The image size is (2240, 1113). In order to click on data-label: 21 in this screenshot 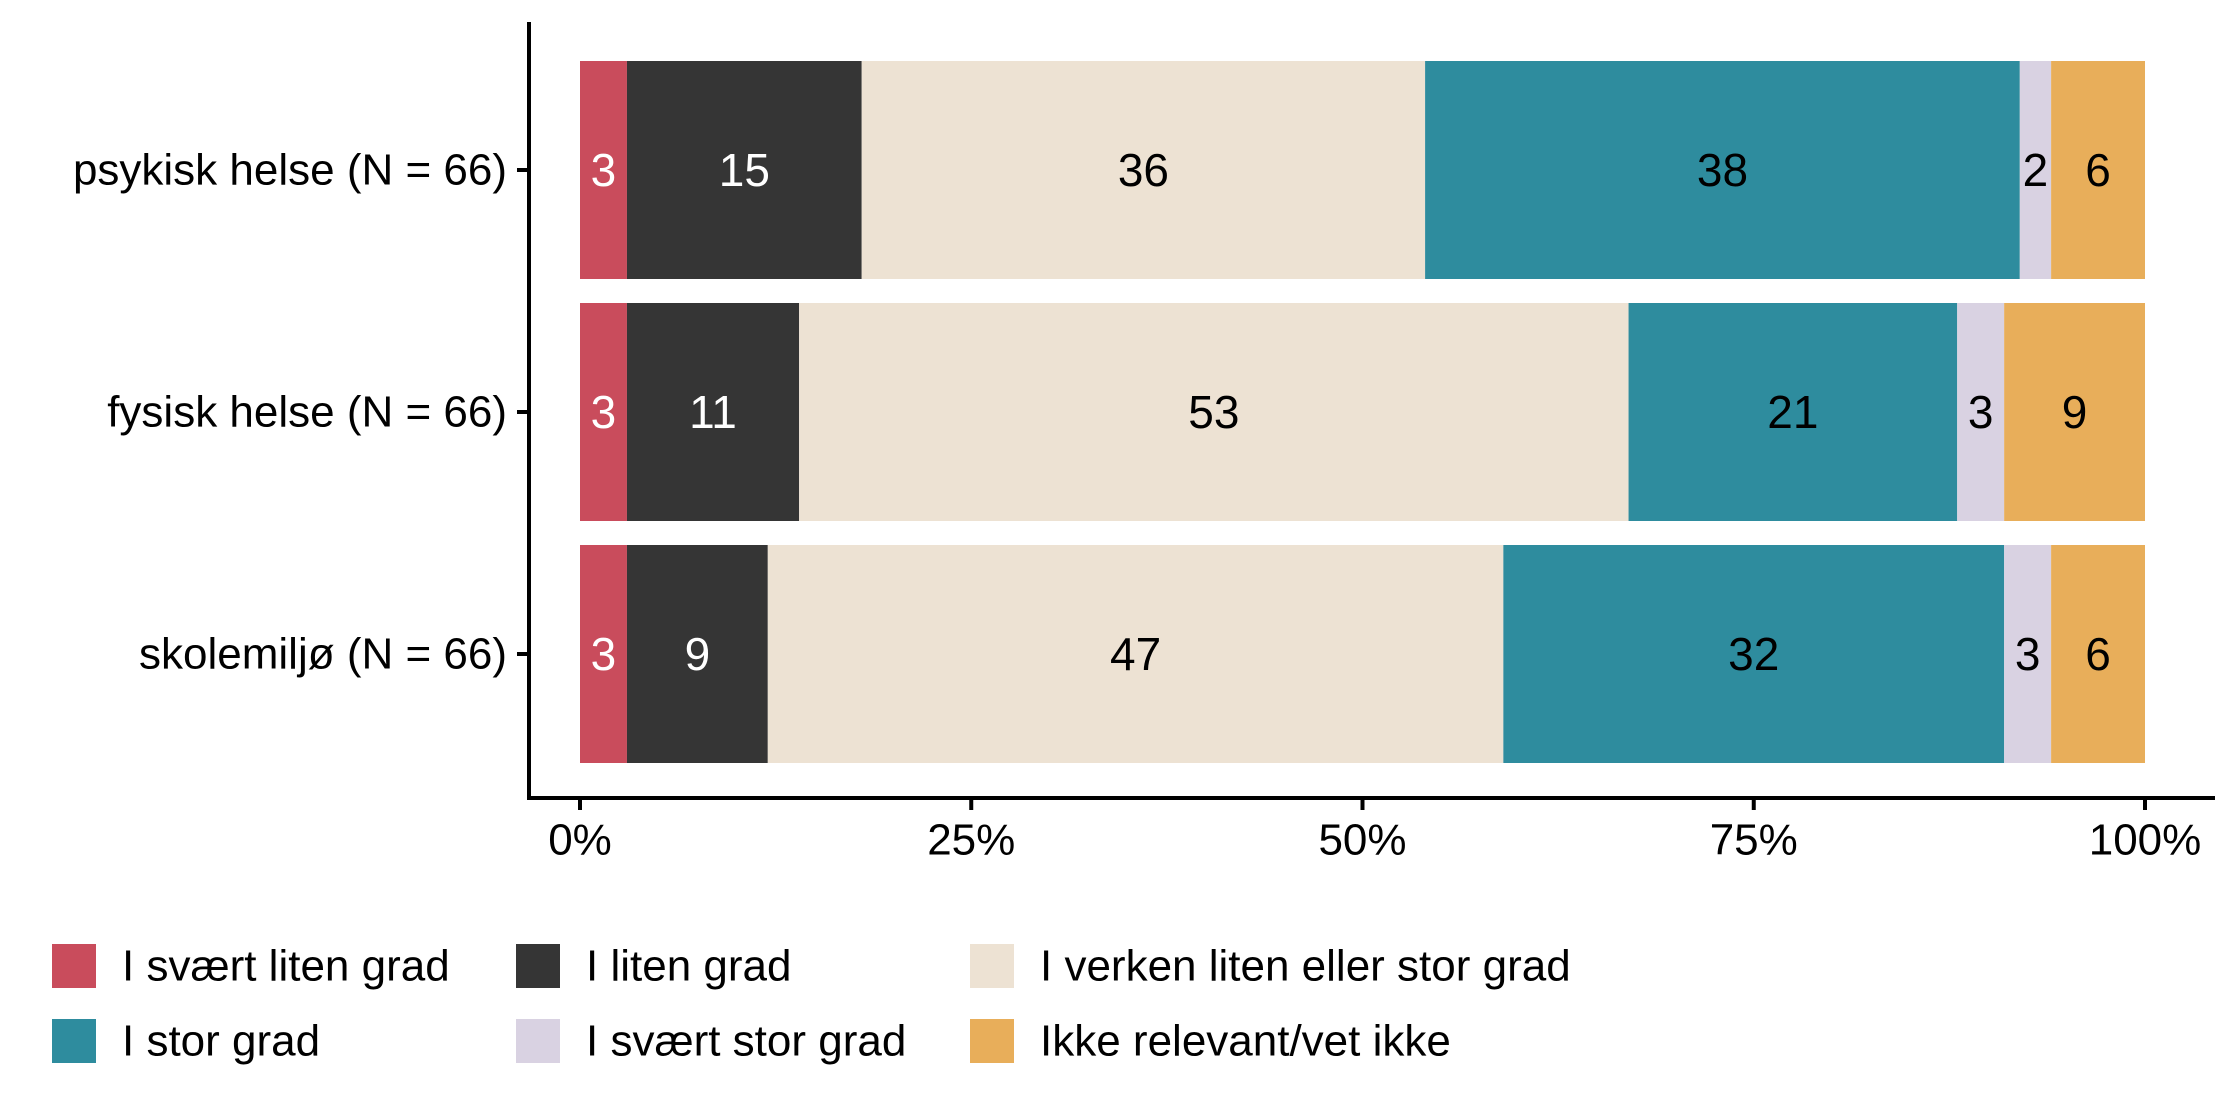, I will do `click(1792, 412)`.